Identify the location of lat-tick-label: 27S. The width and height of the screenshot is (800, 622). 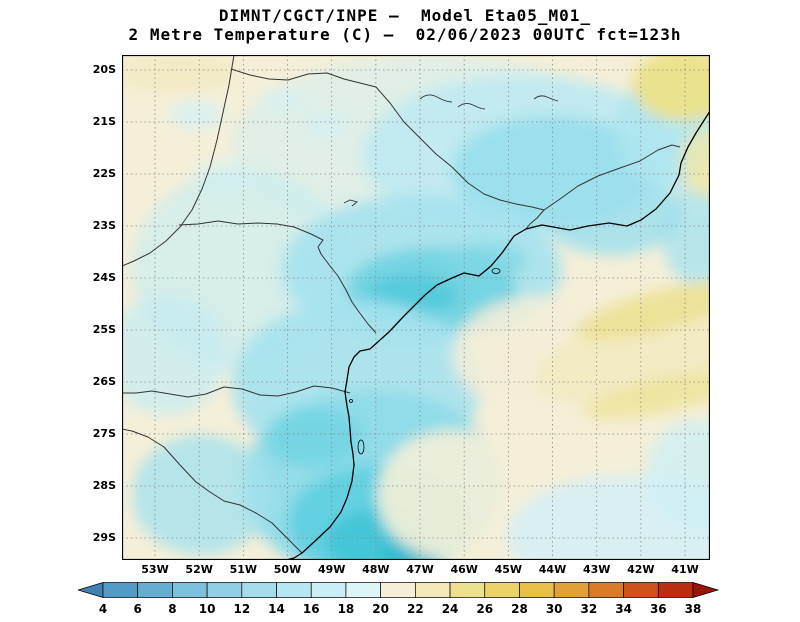
(104, 433).